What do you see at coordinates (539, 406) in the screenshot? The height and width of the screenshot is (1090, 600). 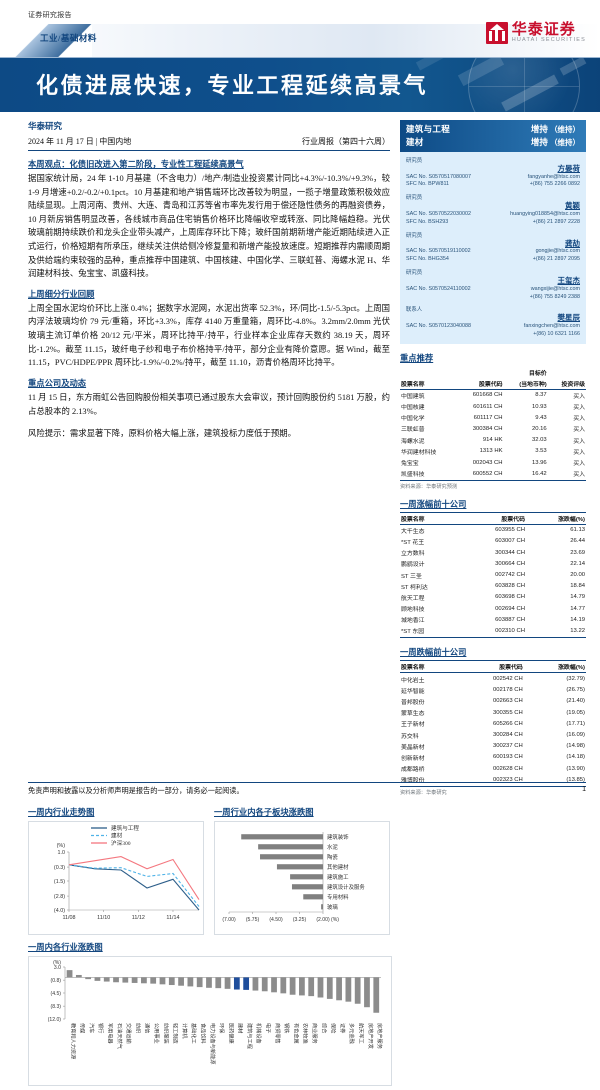 I see `cell-target: 10.93` at bounding box center [539, 406].